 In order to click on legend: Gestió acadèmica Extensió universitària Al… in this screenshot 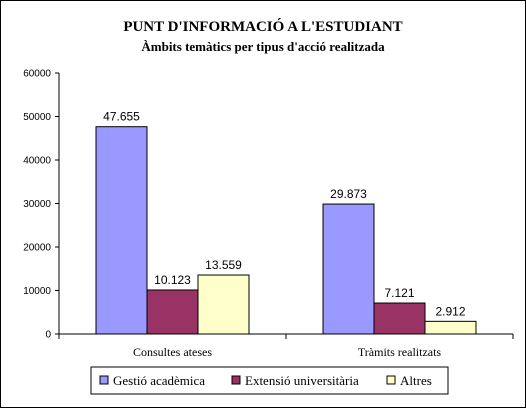, I will do `click(269, 380)`.